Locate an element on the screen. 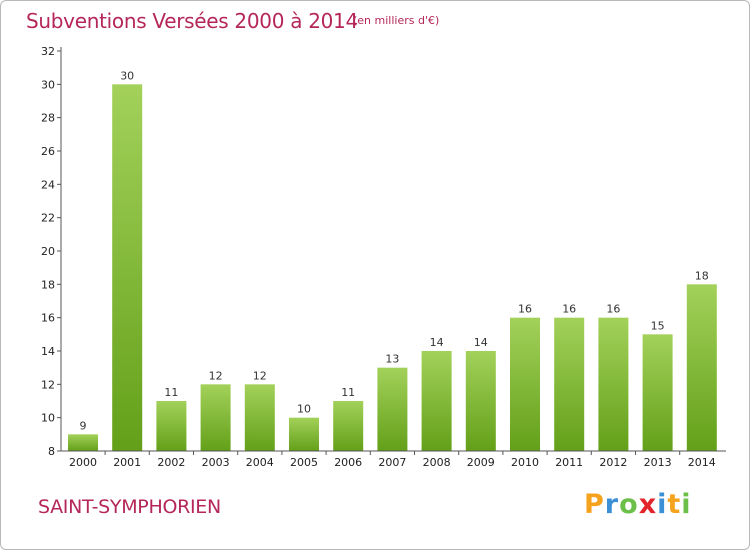 Image resolution: width=750 pixels, height=550 pixels. y-tick-label: 10 is located at coordinates (48, 418).